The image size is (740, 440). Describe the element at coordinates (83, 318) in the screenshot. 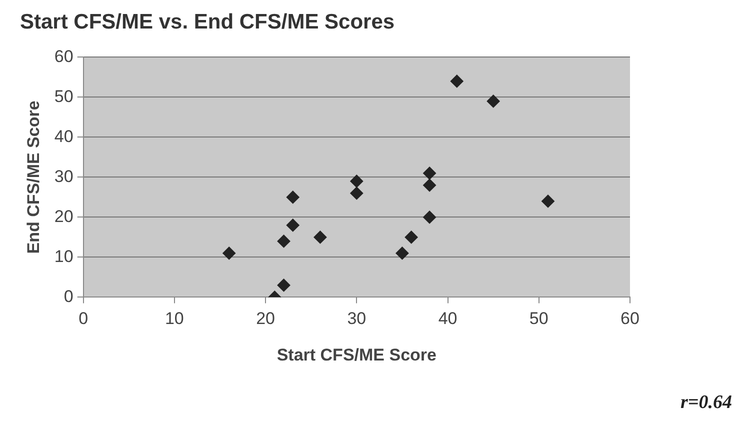

I see `x-tick-label: 0` at that location.